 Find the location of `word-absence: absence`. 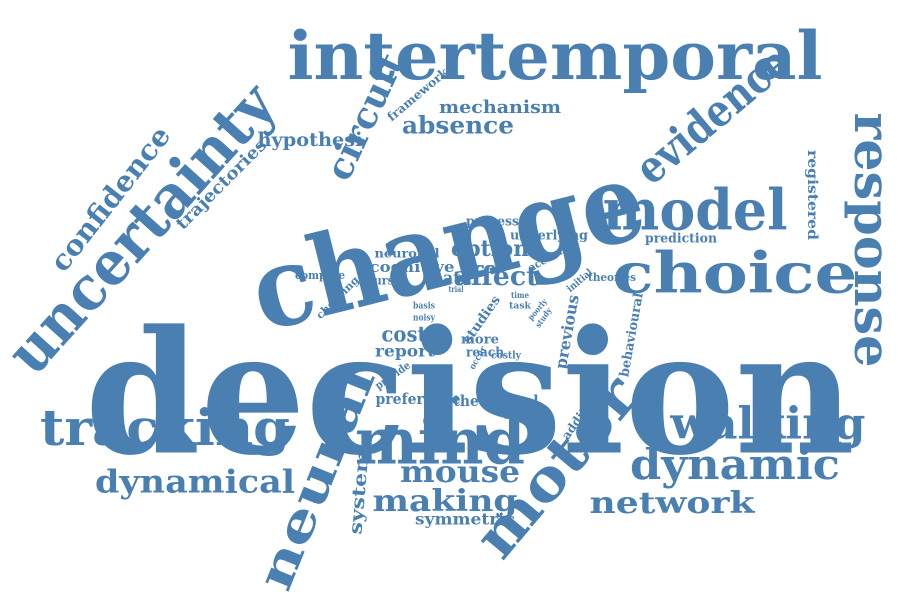

word-absence: absence is located at coordinates (458, 125).